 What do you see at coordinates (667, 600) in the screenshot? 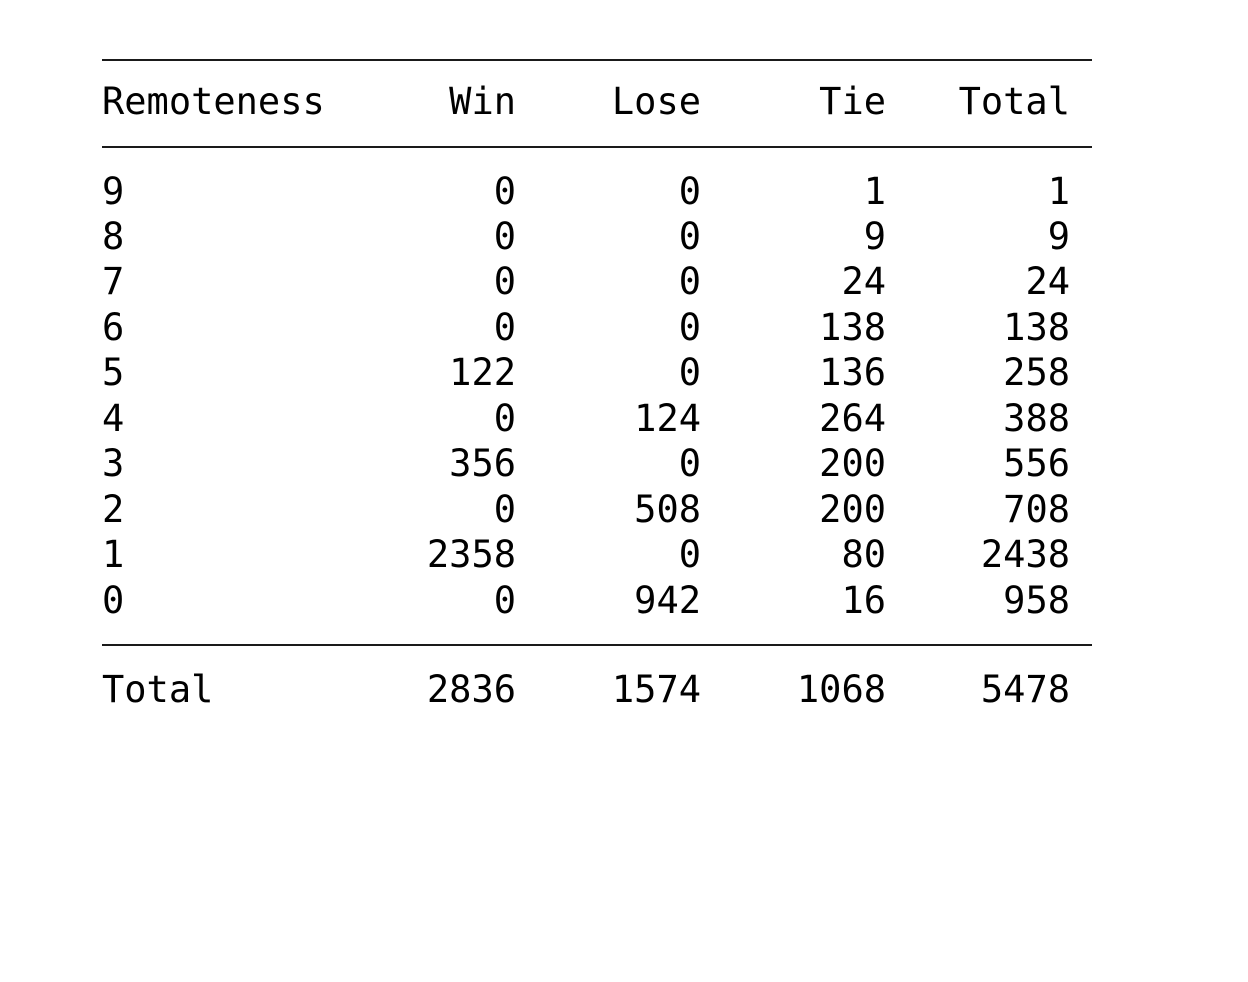
I see `cell-lose: 942` at bounding box center [667, 600].